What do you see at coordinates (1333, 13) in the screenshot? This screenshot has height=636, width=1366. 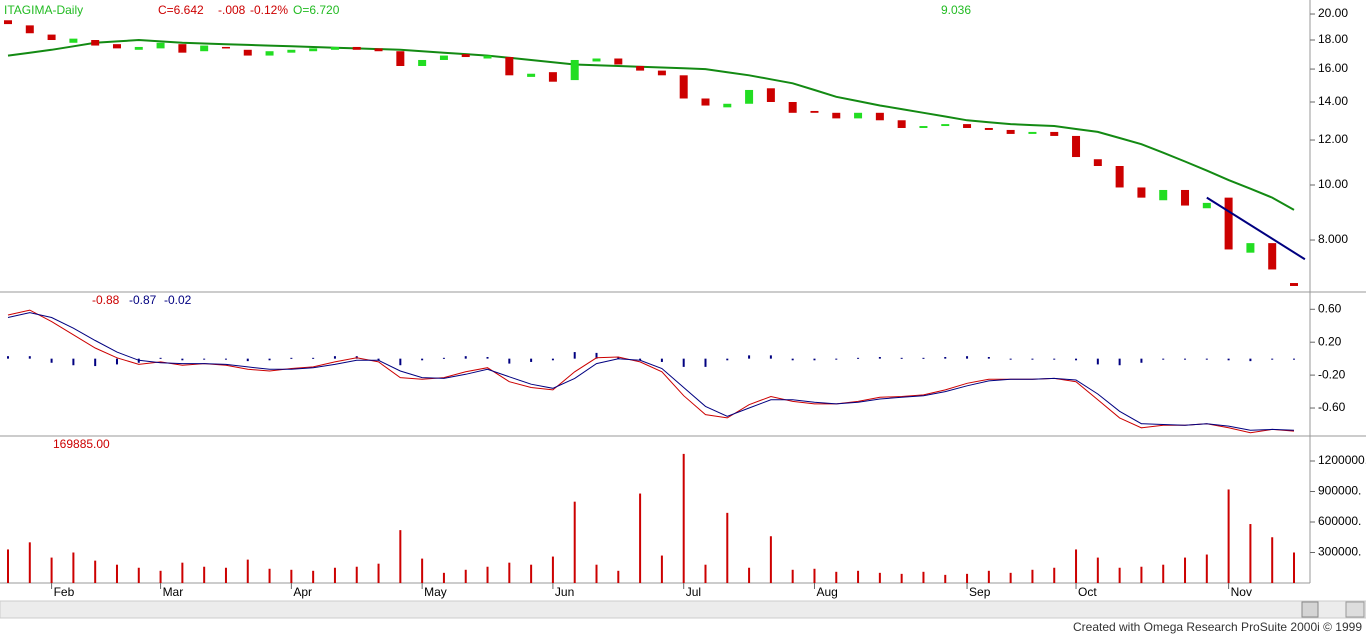 I see `y-tick-label: 20.00` at bounding box center [1333, 13].